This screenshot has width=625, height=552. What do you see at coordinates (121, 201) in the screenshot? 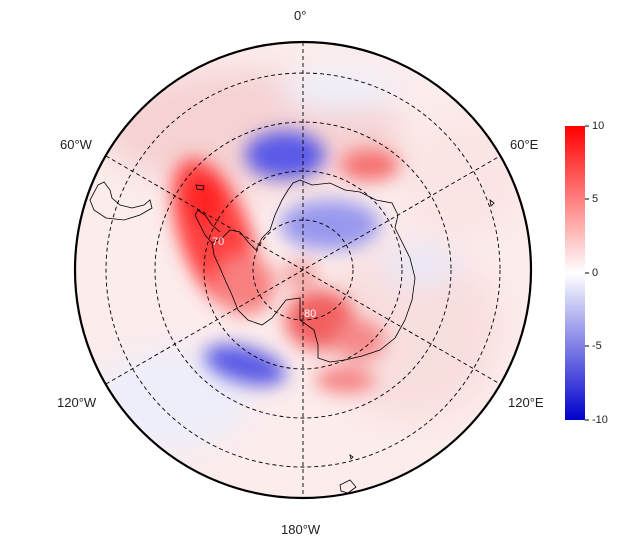
I see `south-america-tip` at bounding box center [121, 201].